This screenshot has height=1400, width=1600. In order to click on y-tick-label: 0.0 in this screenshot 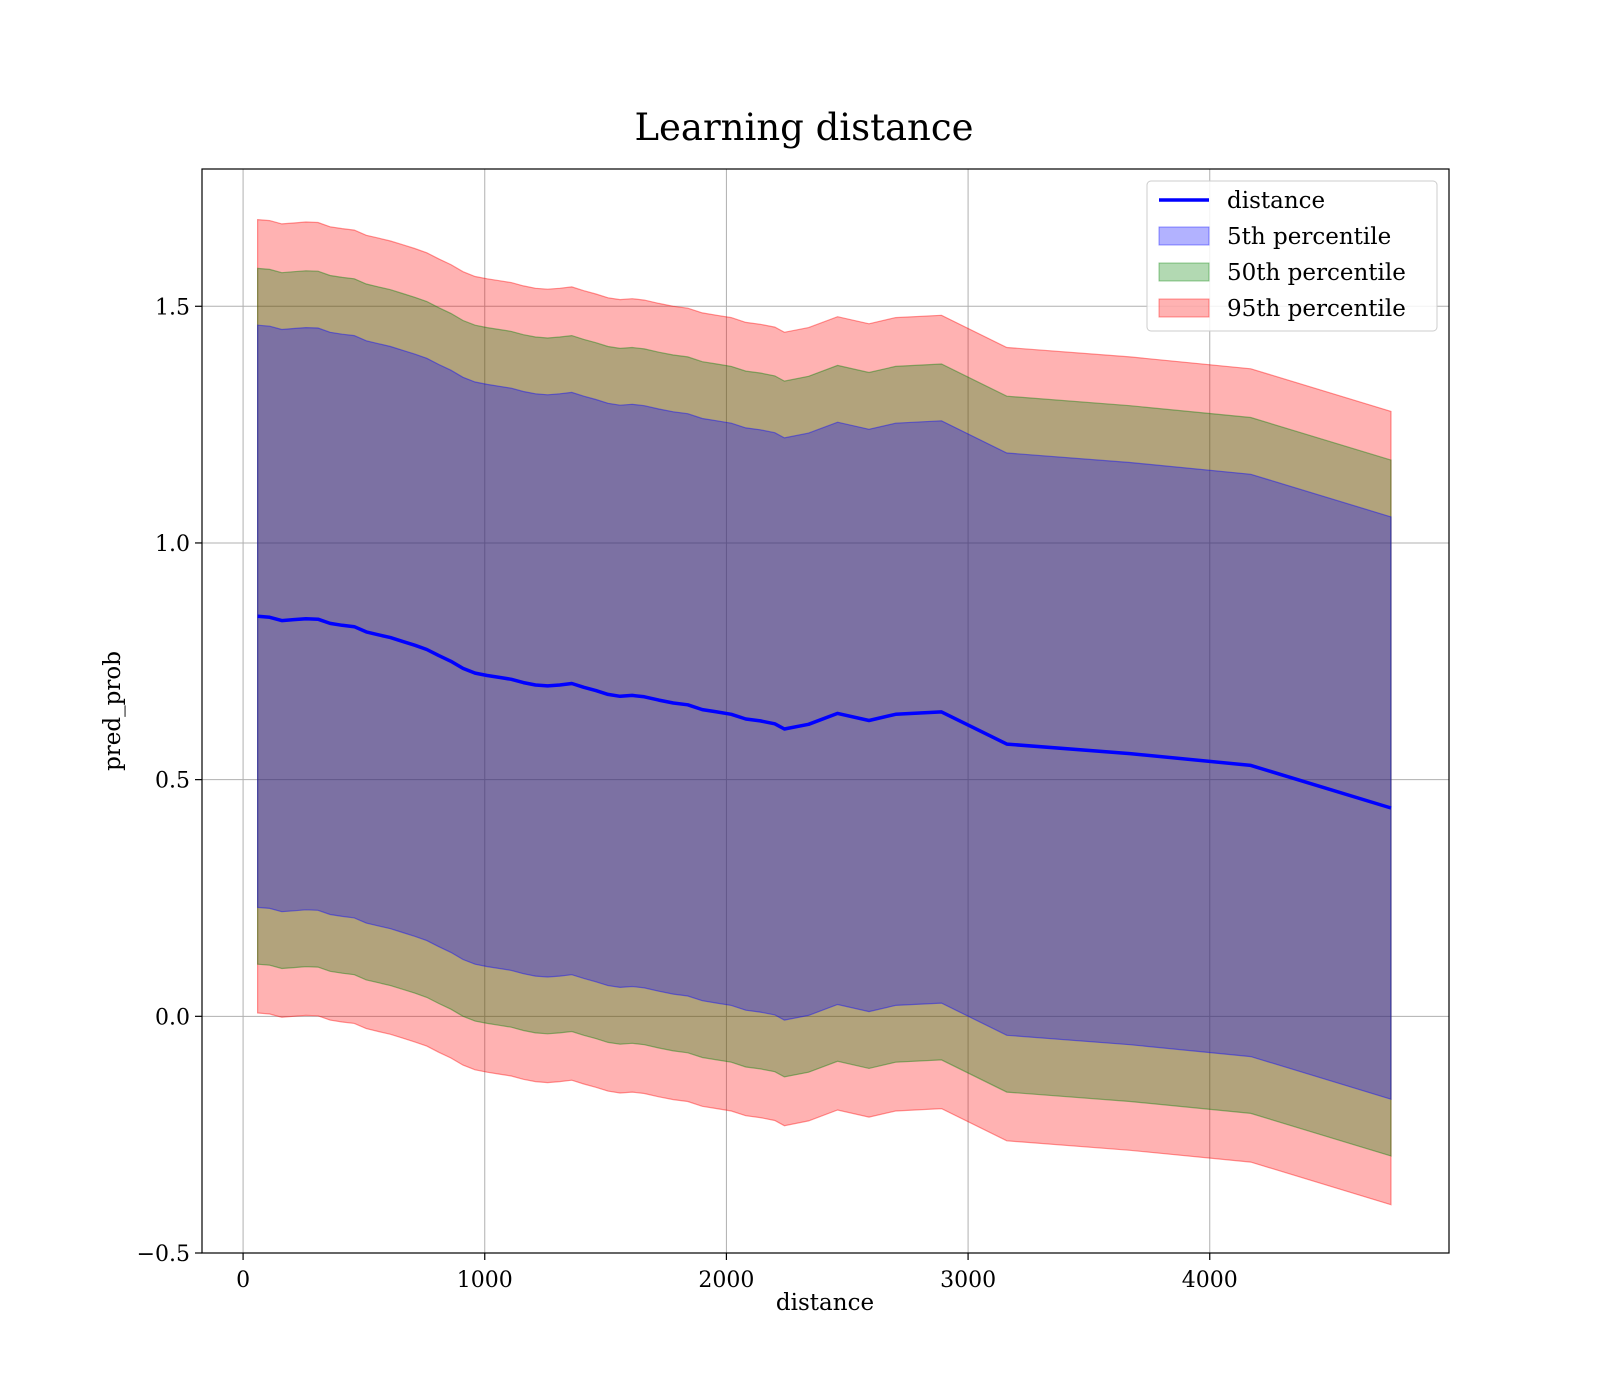, I will do `click(172, 1017)`.